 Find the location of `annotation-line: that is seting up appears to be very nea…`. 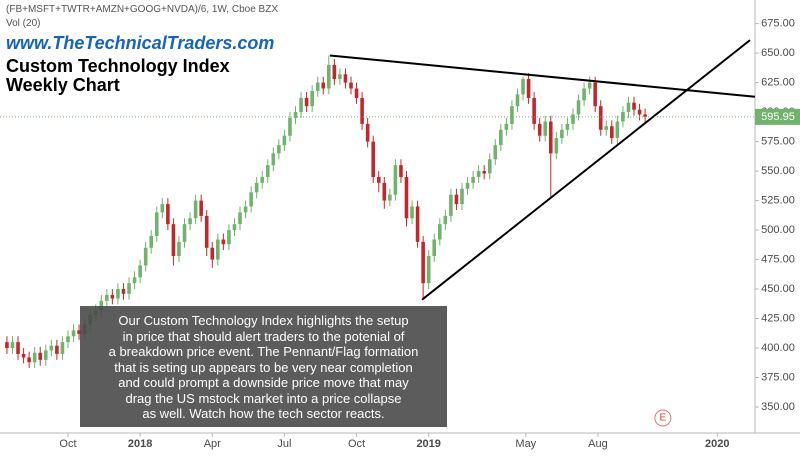

annotation-line: that is seting up appears to be very nea… is located at coordinates (263, 367).